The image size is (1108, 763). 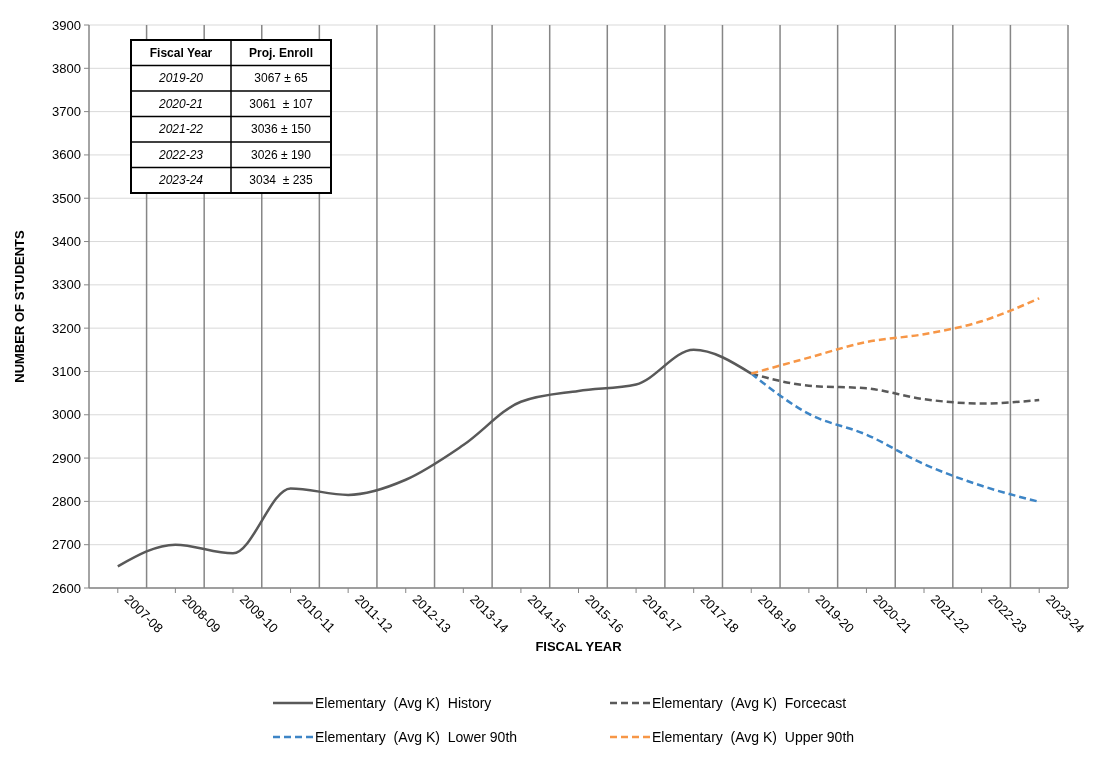 I want to click on annotation: 2021-22, so click(x=180, y=129).